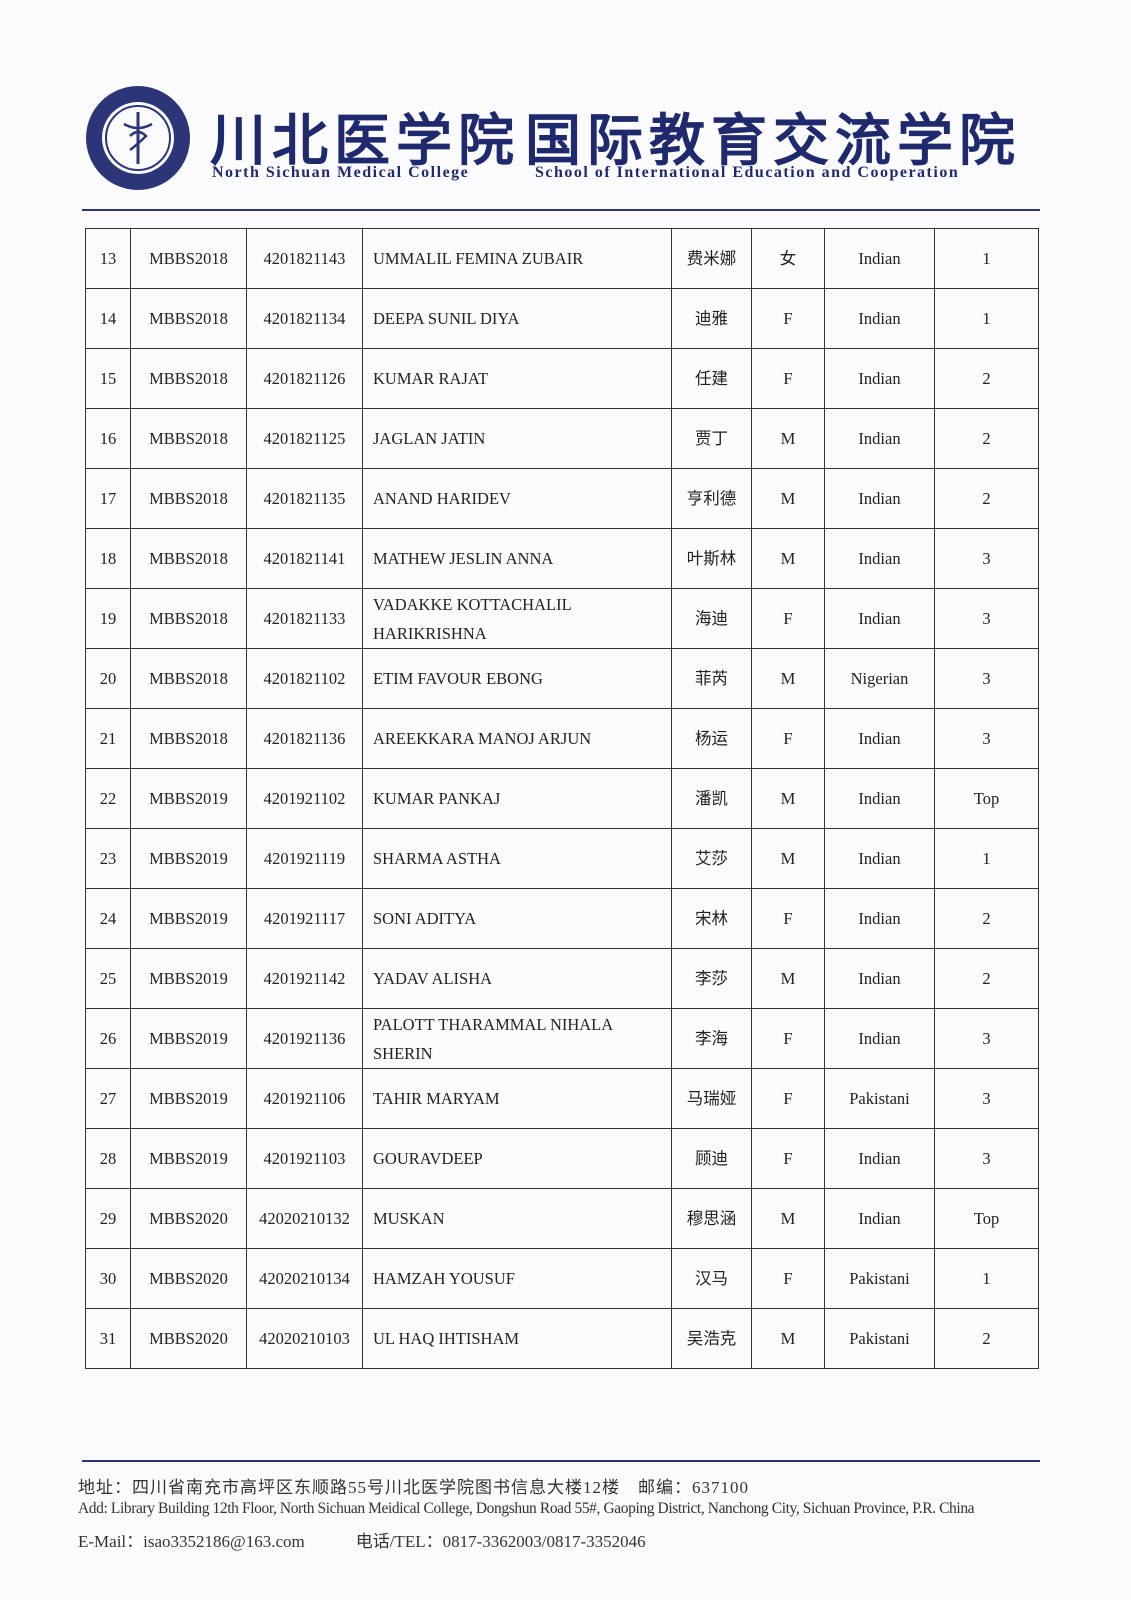  Describe the element at coordinates (517, 618) in the screenshot. I see `student-name: VADAKKE KOTTACHALIL HARIKRISHNA` at that location.